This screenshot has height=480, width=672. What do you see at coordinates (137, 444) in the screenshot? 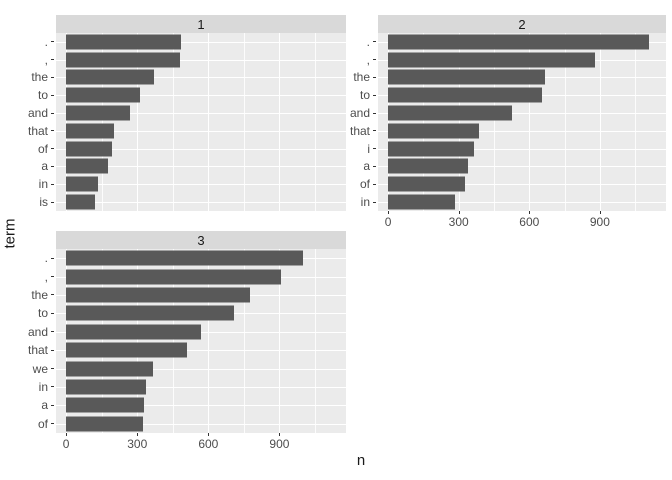
I see `x-tick-label: 300` at bounding box center [137, 444].